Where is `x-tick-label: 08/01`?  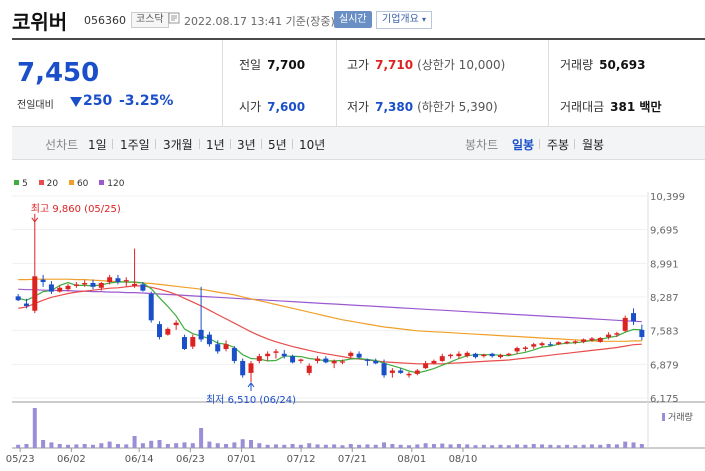
x-tick-label: 08/01 is located at coordinates (411, 459).